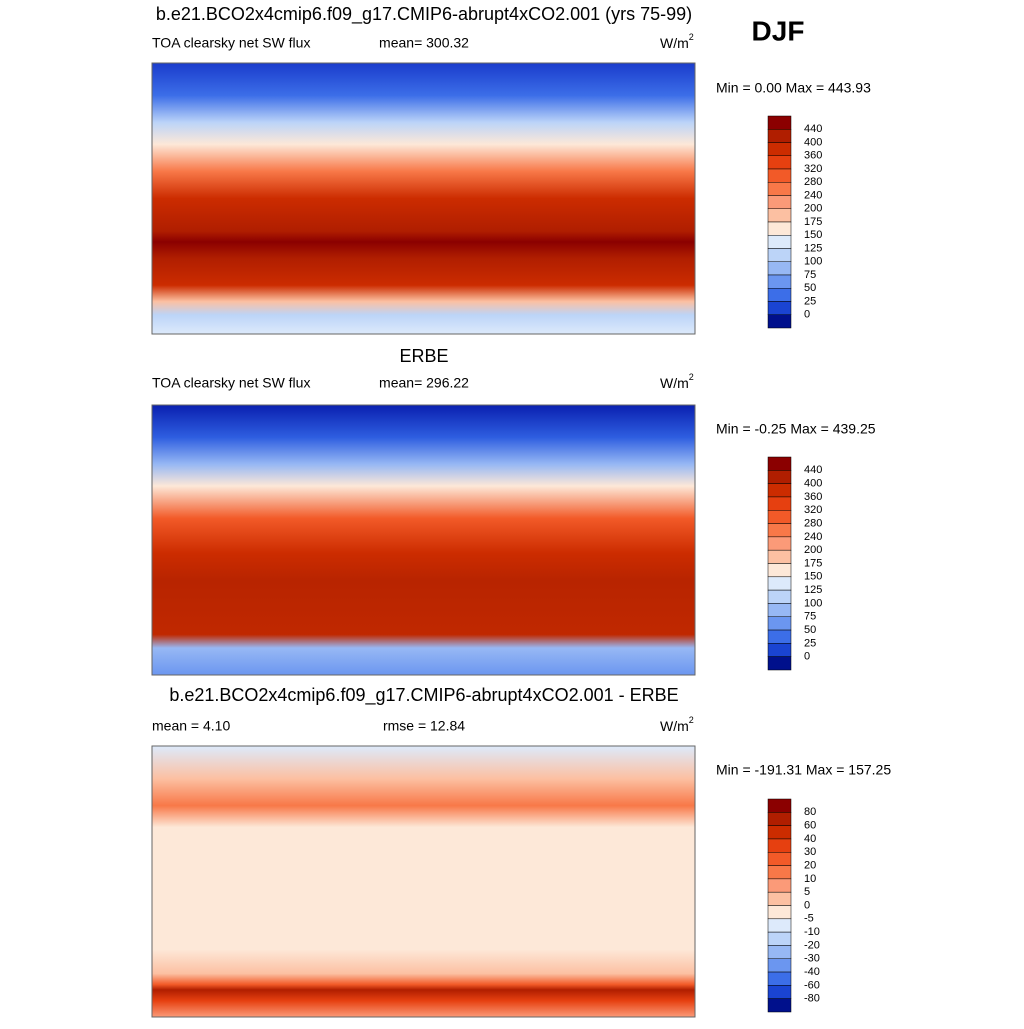  I want to click on colorbar-label: 5, so click(807, 892).